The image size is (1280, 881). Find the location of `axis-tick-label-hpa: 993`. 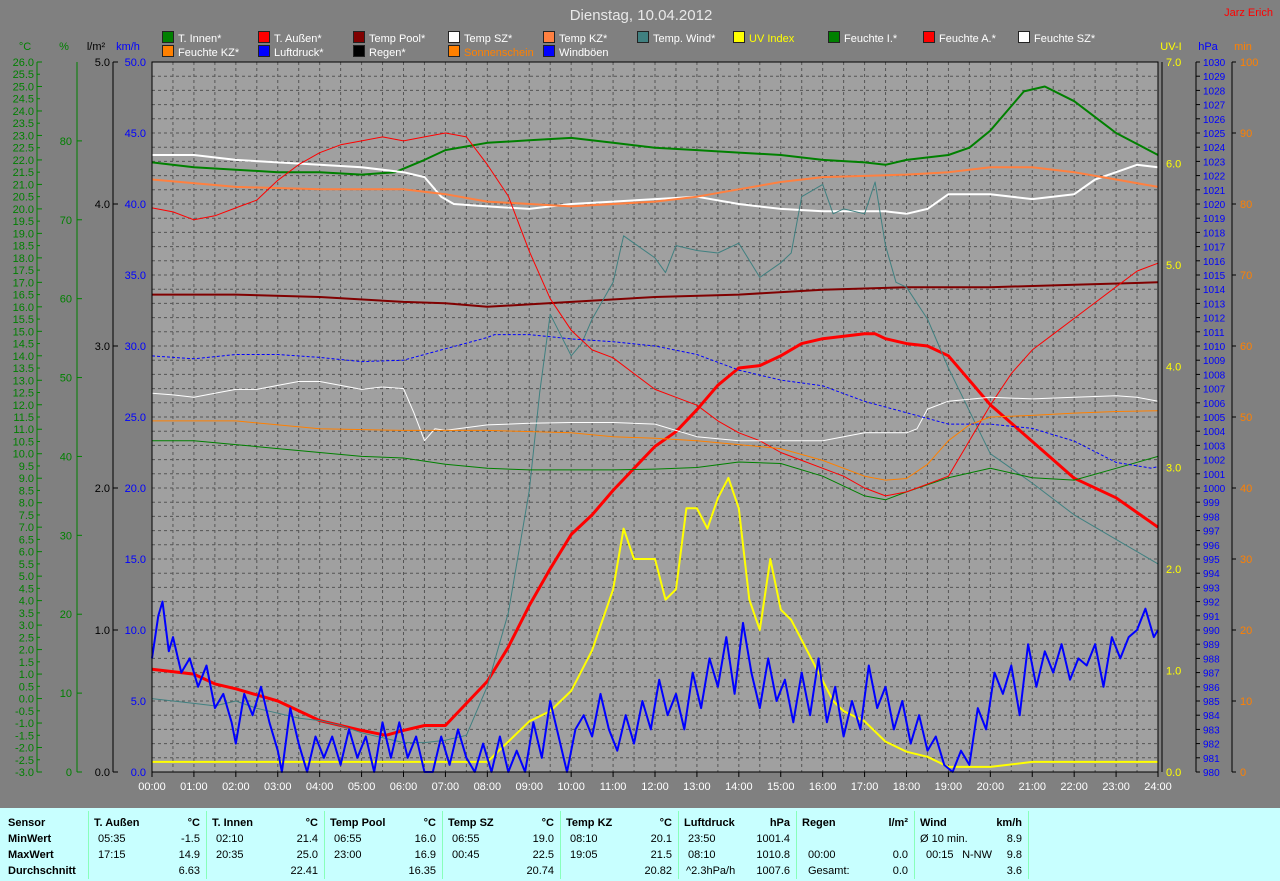

axis-tick-label-hpa: 993 is located at coordinates (1211, 588).